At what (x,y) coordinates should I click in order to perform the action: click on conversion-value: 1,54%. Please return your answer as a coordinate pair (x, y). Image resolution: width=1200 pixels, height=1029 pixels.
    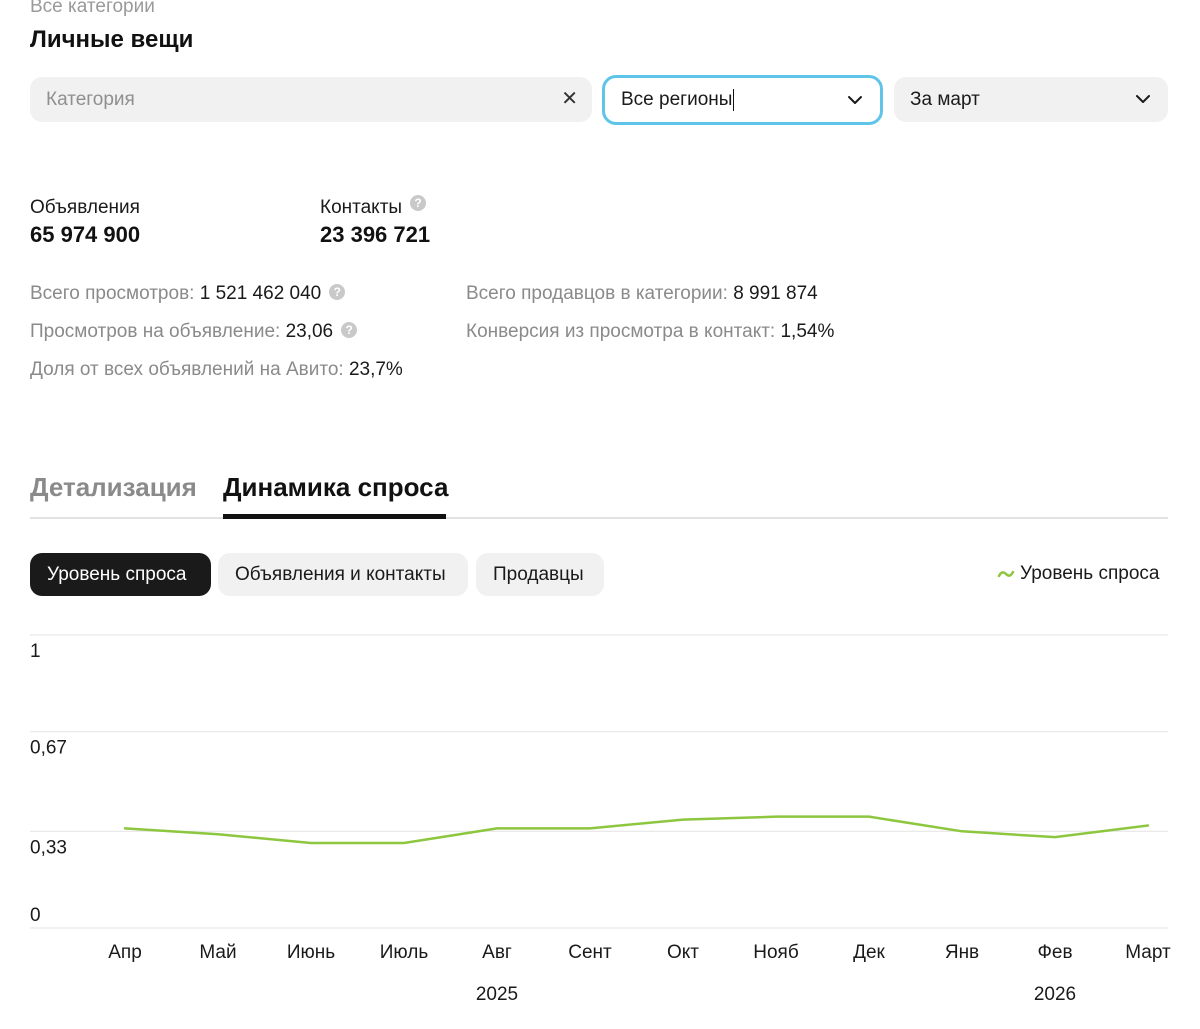
    Looking at the image, I should click on (807, 331).